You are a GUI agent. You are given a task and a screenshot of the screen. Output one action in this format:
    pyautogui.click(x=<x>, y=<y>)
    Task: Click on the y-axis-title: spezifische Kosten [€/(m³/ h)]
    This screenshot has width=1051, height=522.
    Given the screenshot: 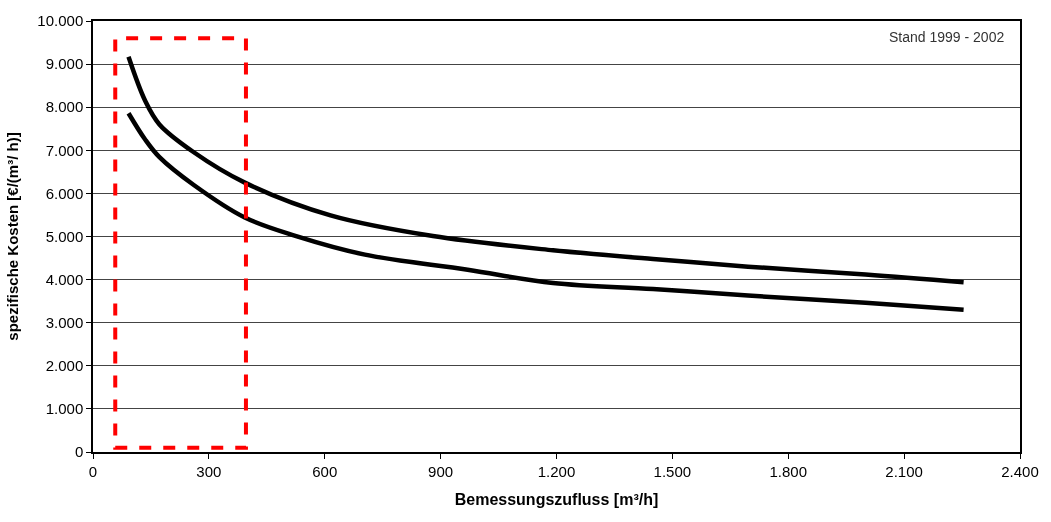 What is the action you would take?
    pyautogui.click(x=13, y=236)
    